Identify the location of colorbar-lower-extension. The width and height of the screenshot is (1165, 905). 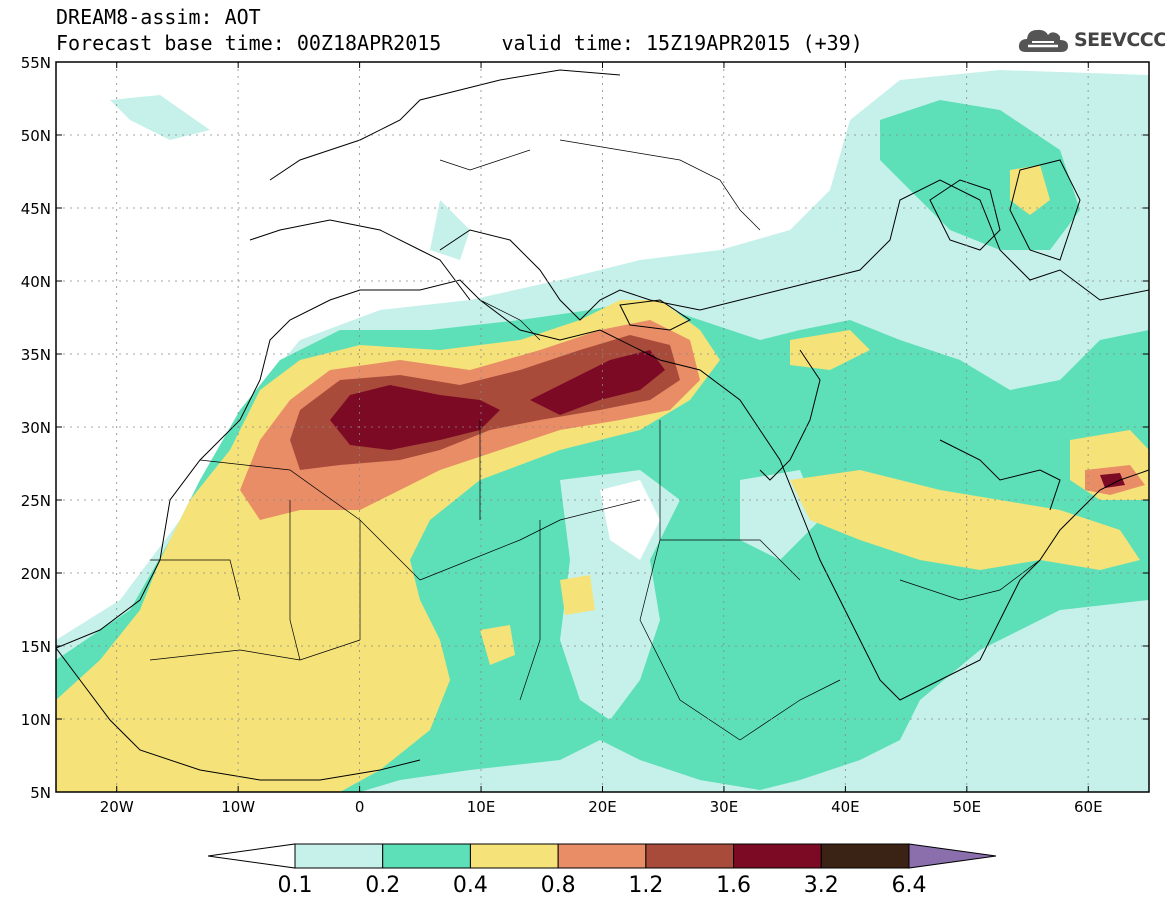
(251, 856).